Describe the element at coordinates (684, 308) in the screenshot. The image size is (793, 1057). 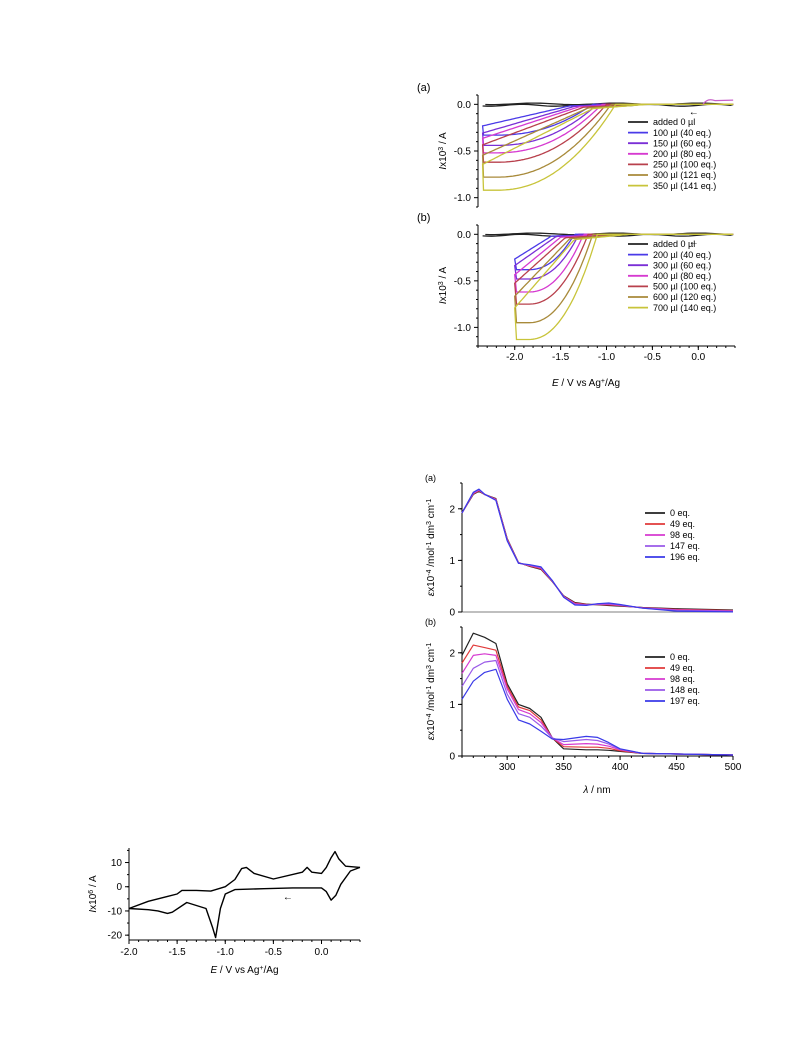
I see `legend-label-1-6: 700 µl (140 eq.)` at that location.